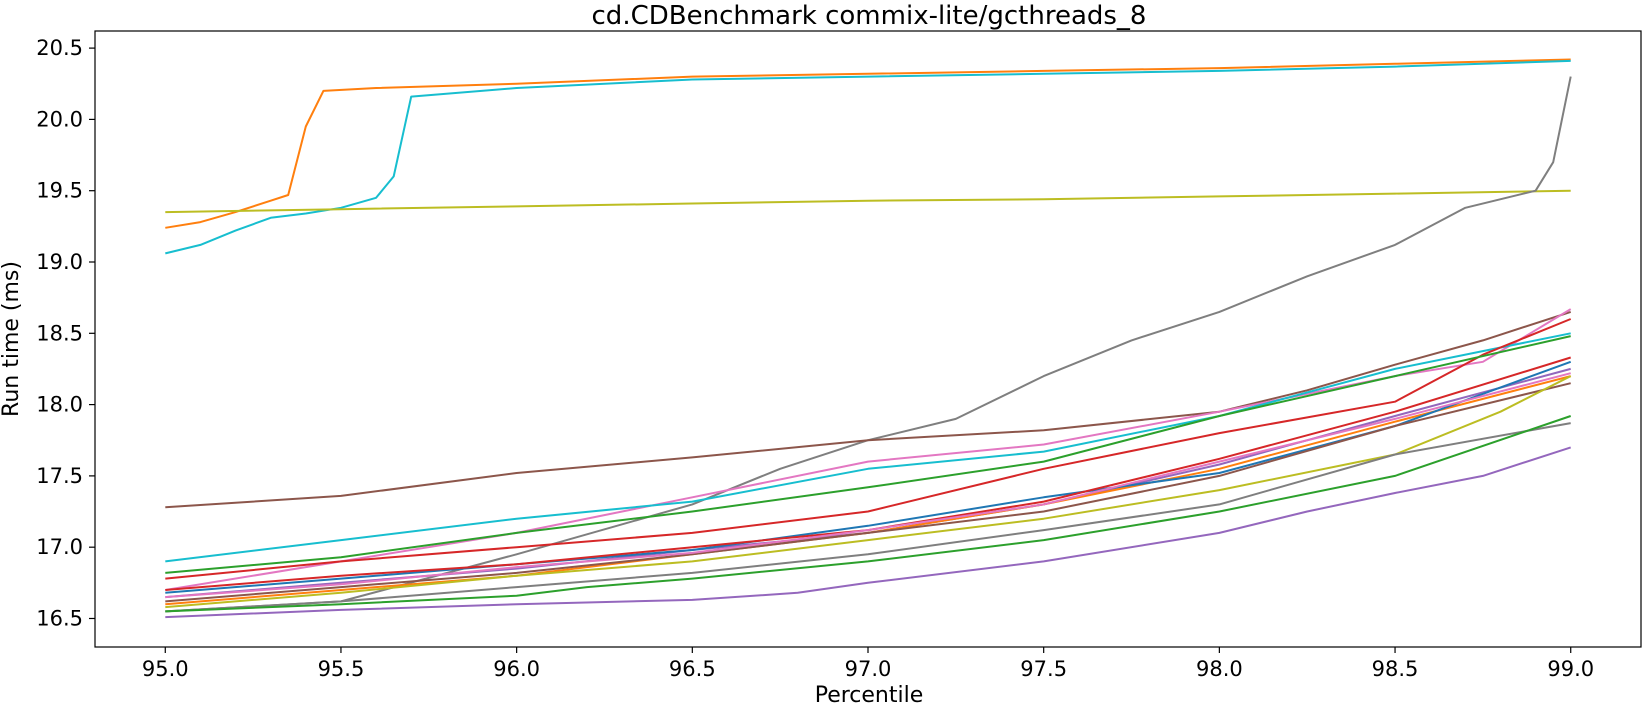 The width and height of the screenshot is (1648, 710). What do you see at coordinates (165, 669) in the screenshot?
I see `x-tick-label: 95.0` at bounding box center [165, 669].